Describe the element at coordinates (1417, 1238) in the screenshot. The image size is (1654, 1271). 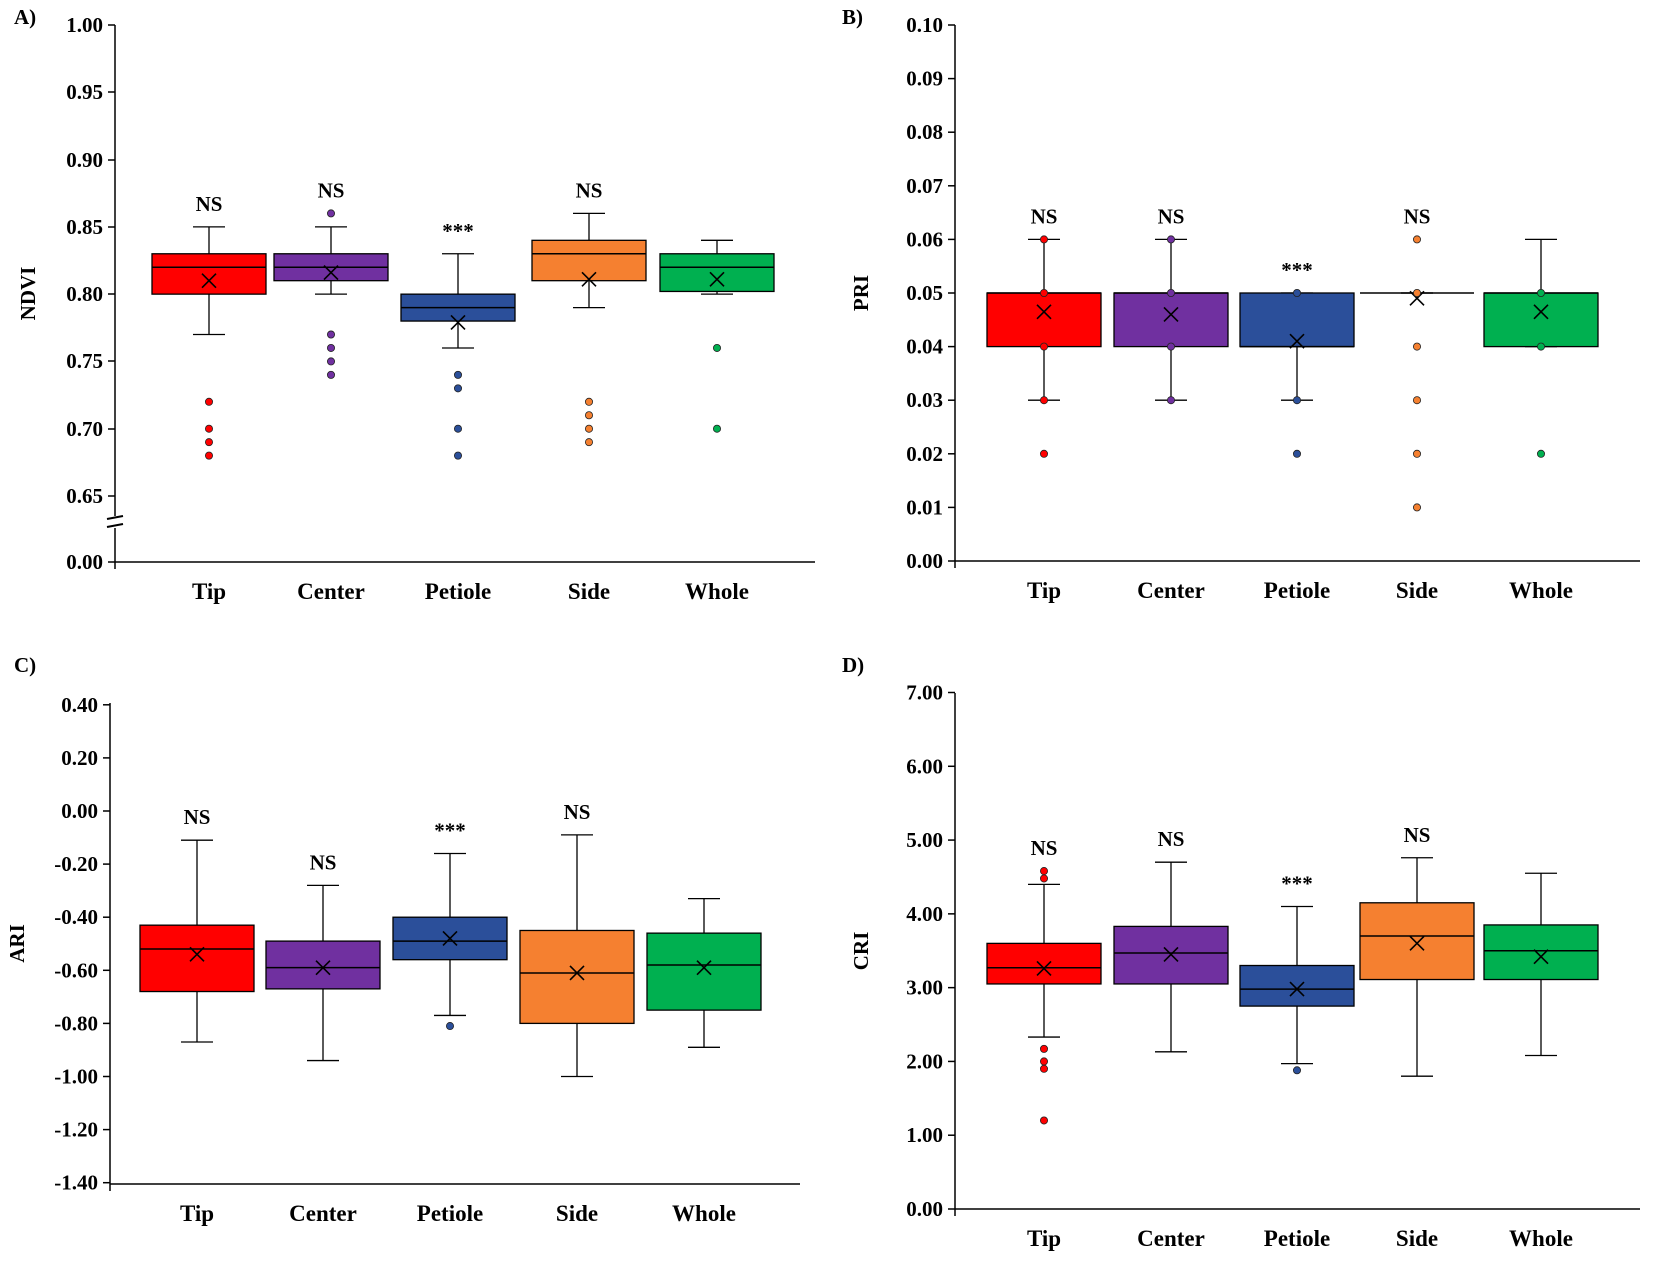
I see `x-category-label: Side` at that location.